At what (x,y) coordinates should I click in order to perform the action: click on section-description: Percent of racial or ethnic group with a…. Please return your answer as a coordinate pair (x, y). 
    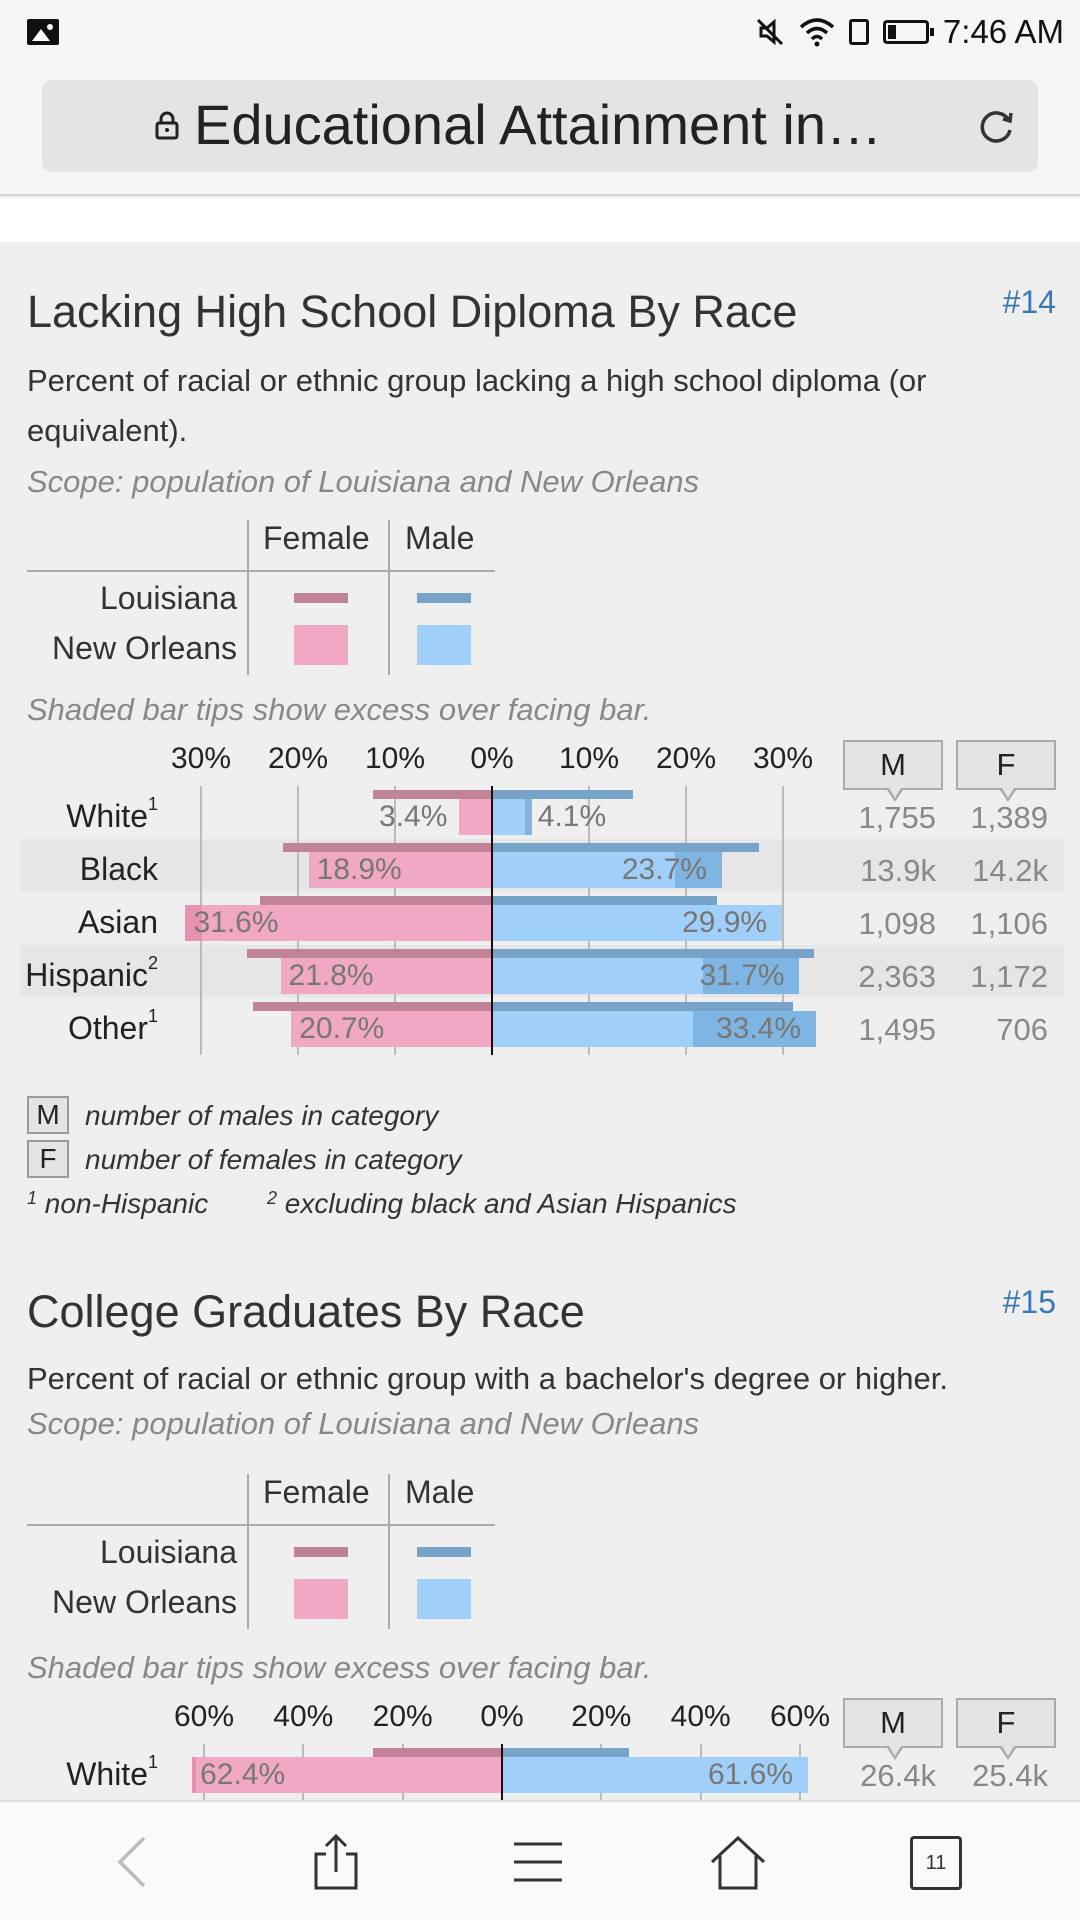
    Looking at the image, I should click on (487, 1378).